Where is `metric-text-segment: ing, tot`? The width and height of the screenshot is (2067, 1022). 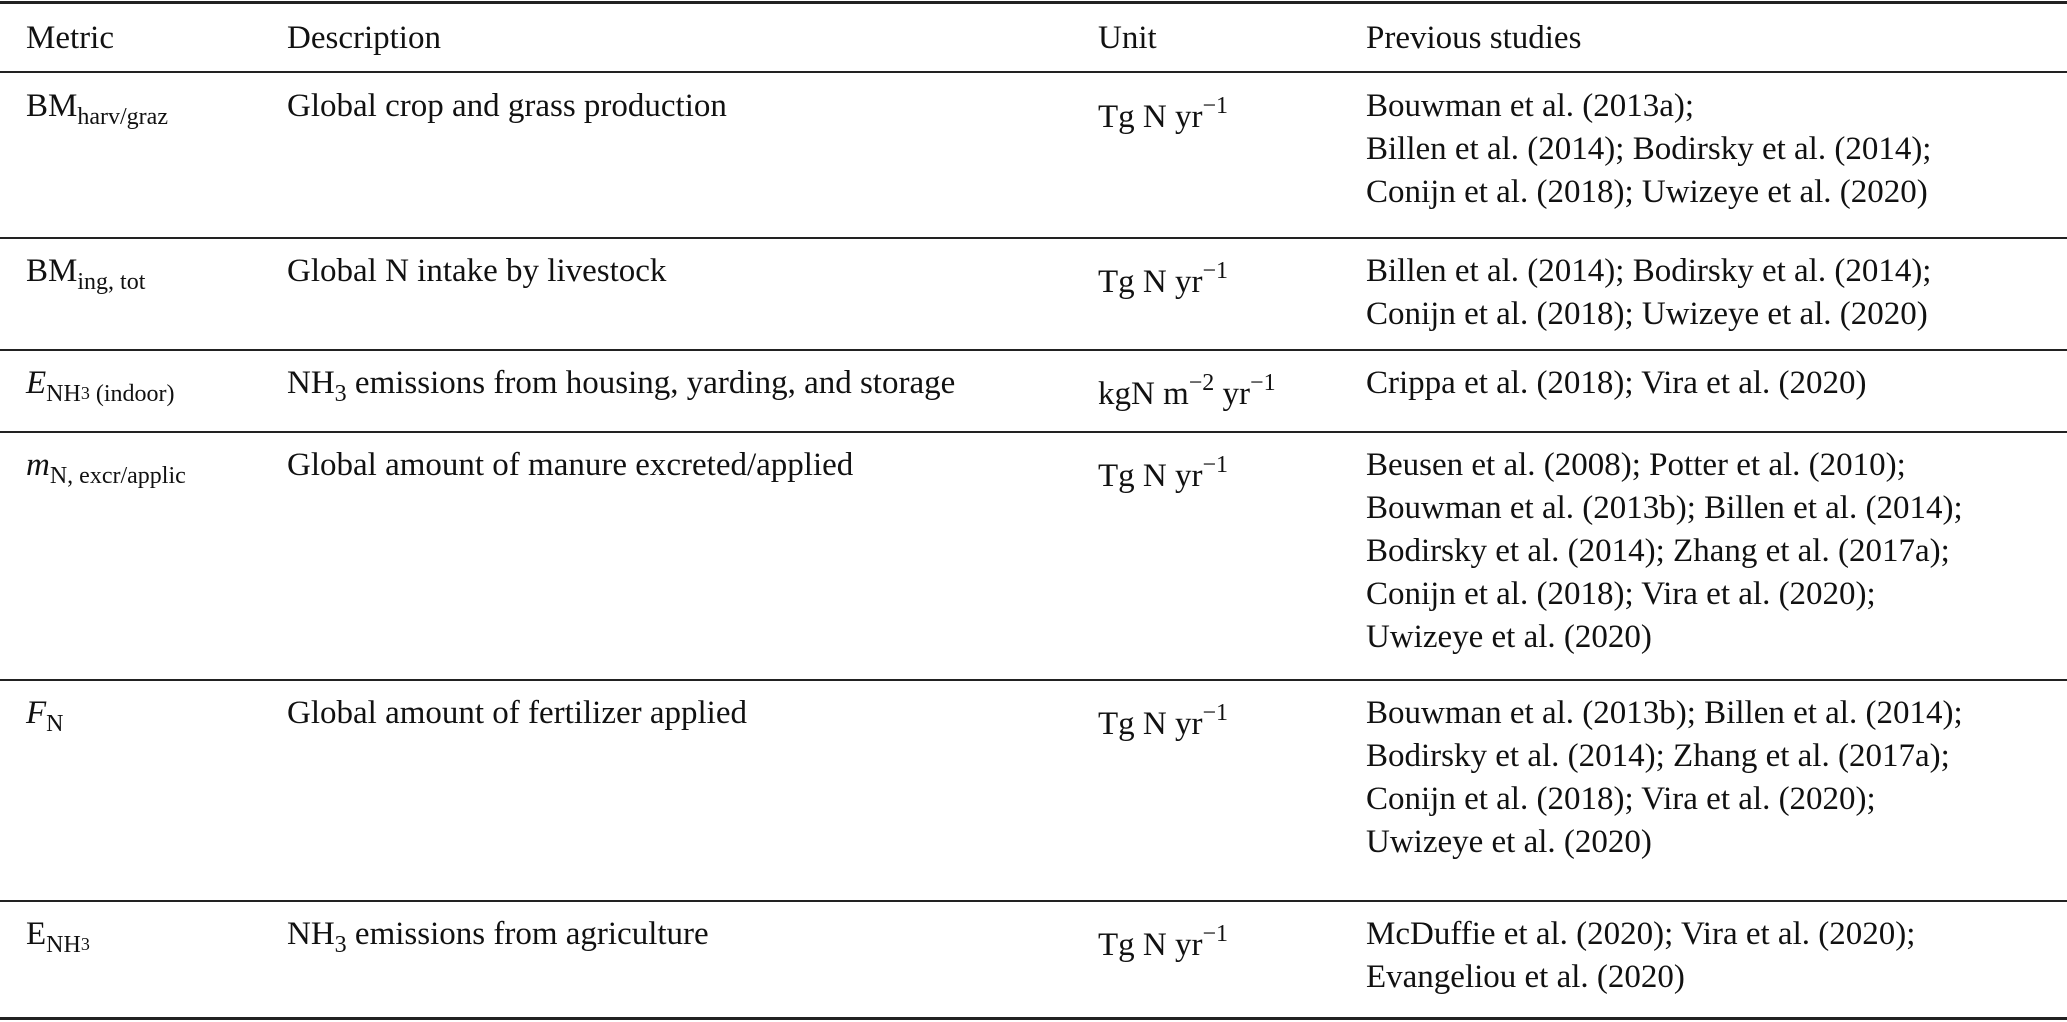
metric-text-segment: ing, tot is located at coordinates (111, 282).